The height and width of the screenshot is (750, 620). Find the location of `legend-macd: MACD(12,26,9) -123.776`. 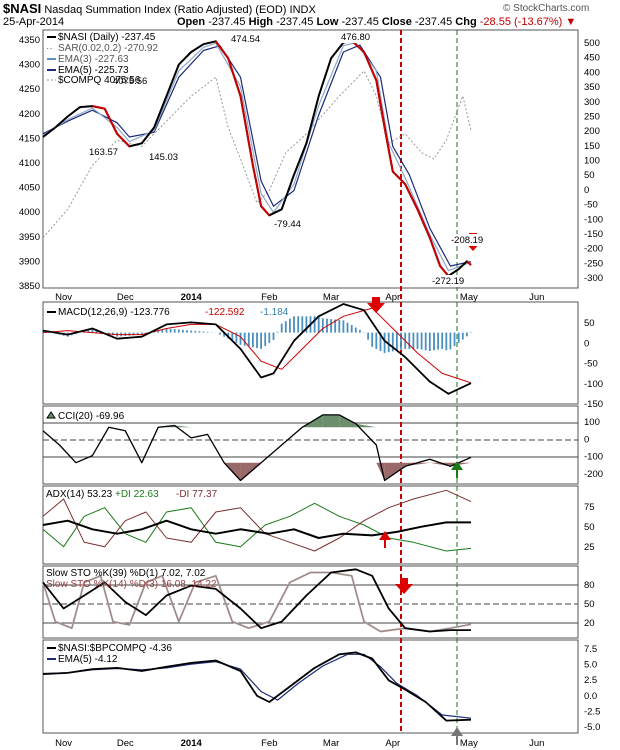

legend-macd: MACD(12,26,9) -123.776 is located at coordinates (114, 312).